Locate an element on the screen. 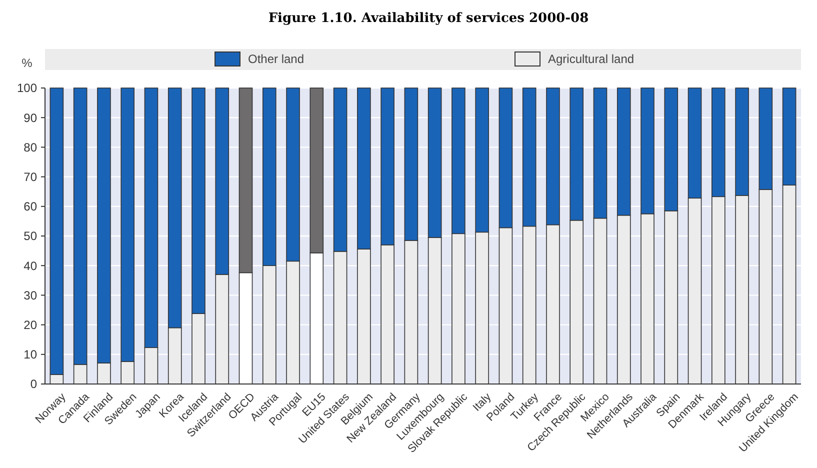 This screenshot has width=817, height=468. y-tick-label: 40 is located at coordinates (31, 265).